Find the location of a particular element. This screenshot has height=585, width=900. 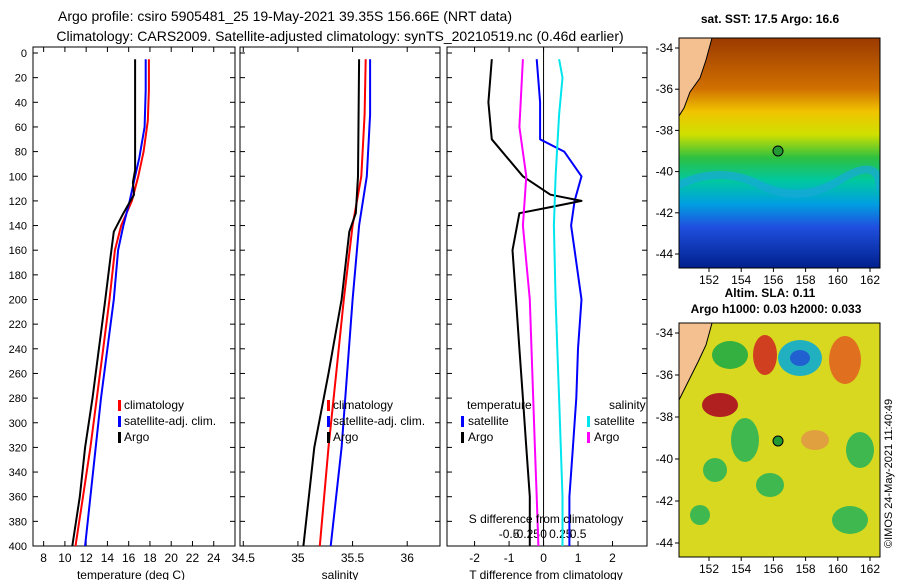

lat-tick-label: -38 is located at coordinates (665, 417).